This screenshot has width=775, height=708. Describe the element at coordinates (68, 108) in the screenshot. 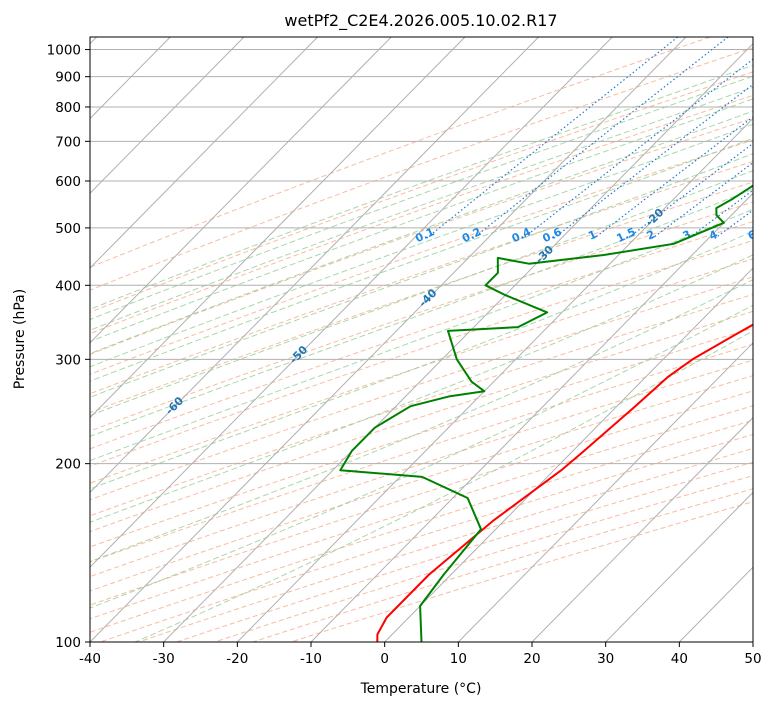

I see `y-tick-label: 800` at that location.